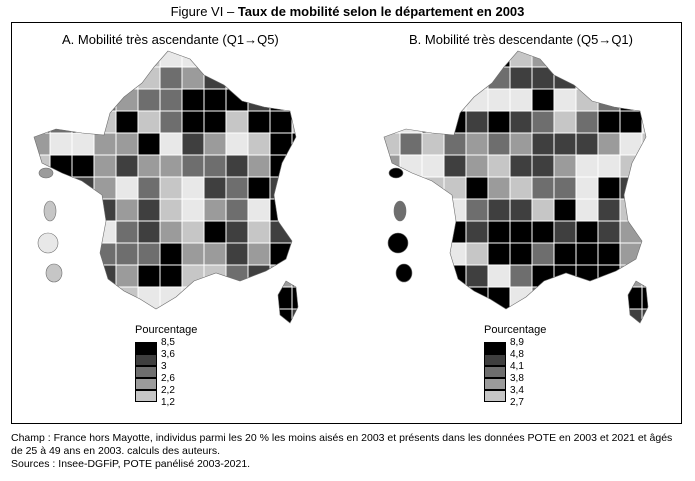 The image size is (695, 481). Describe the element at coordinates (202, 11) in the screenshot. I see `figure-label: Figure VI –` at that location.